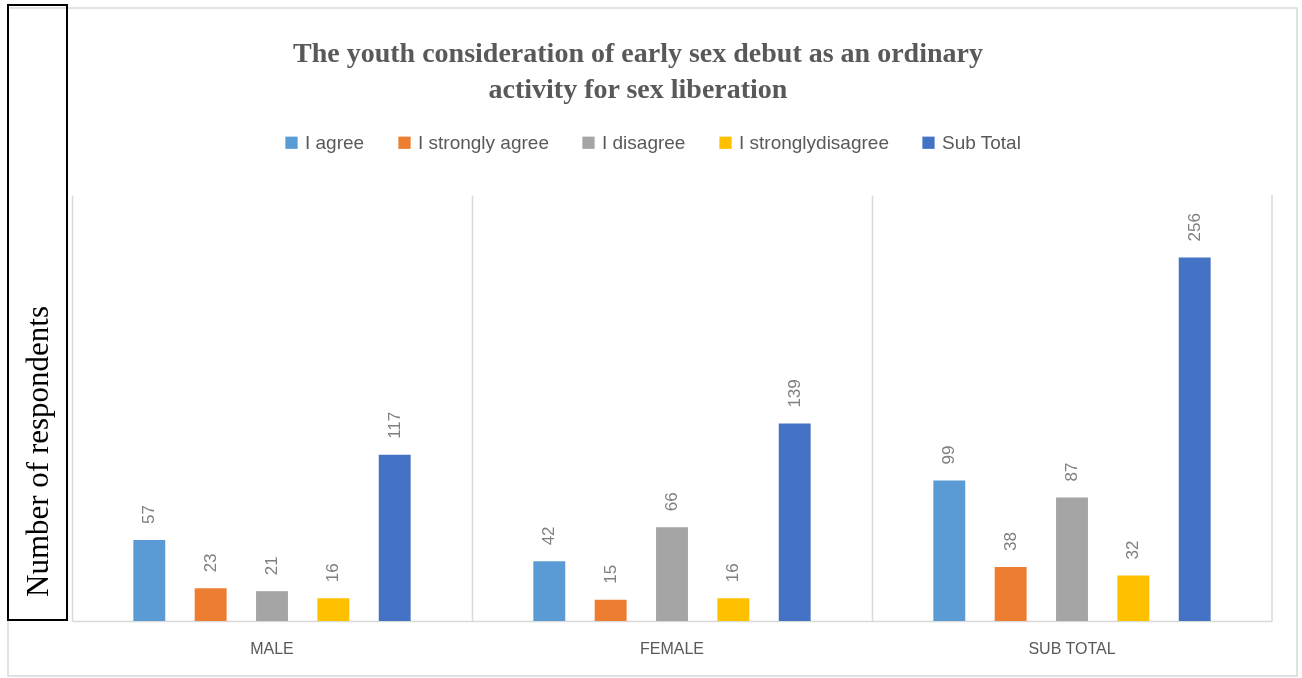  I want to click on data-label: 21, so click(271, 566).